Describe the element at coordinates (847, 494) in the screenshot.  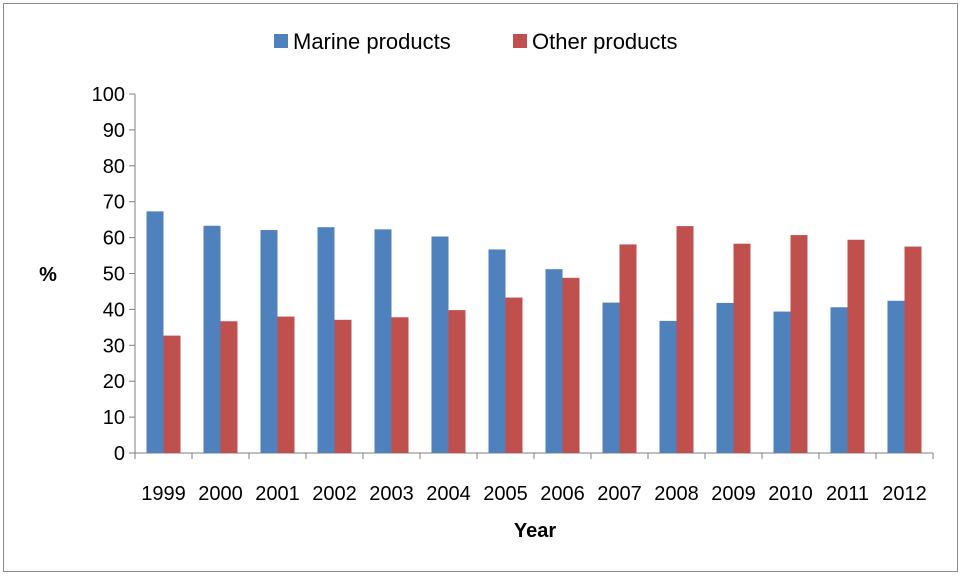
I see `x-tick-label: 2011` at that location.